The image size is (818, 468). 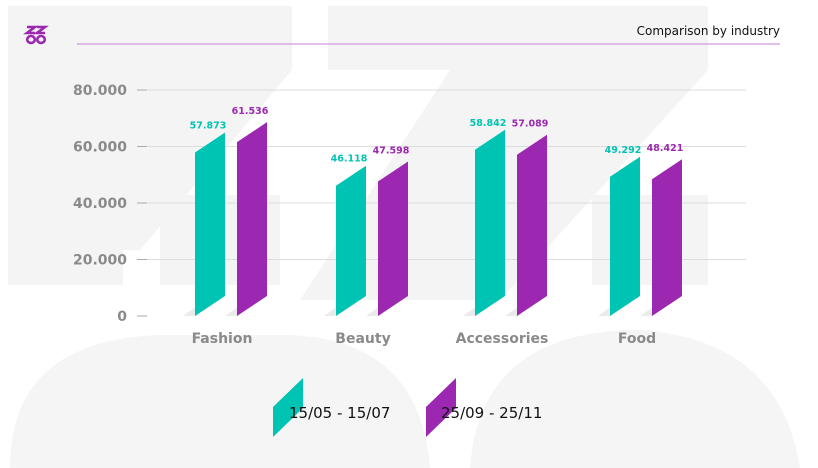 What do you see at coordinates (36, 35) in the screenshot?
I see `logo` at bounding box center [36, 35].